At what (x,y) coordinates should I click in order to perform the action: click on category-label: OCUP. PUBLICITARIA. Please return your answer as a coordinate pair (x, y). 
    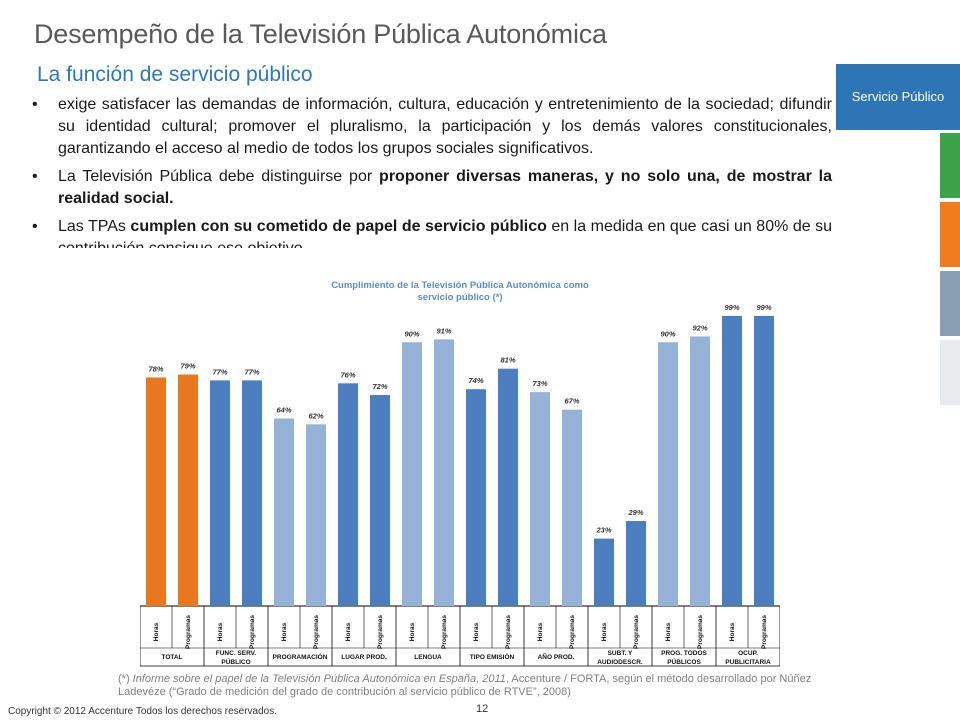
    Looking at the image, I should click on (748, 658).